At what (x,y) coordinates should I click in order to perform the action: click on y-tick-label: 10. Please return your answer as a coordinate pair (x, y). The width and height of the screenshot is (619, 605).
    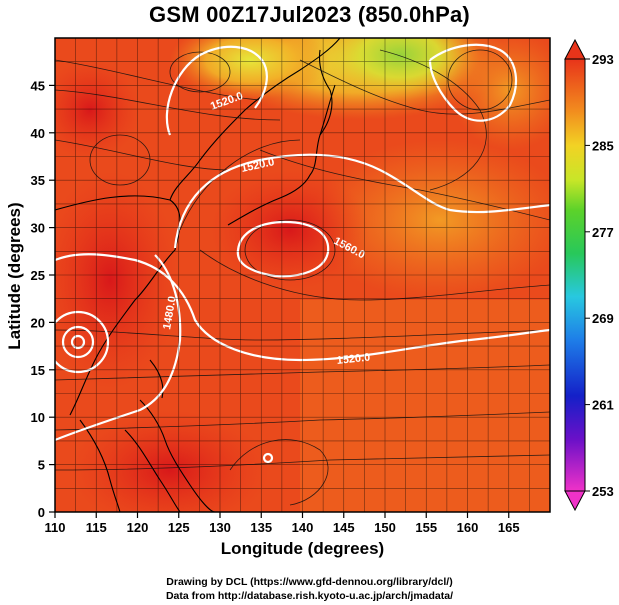
    Looking at the image, I should click on (38, 417).